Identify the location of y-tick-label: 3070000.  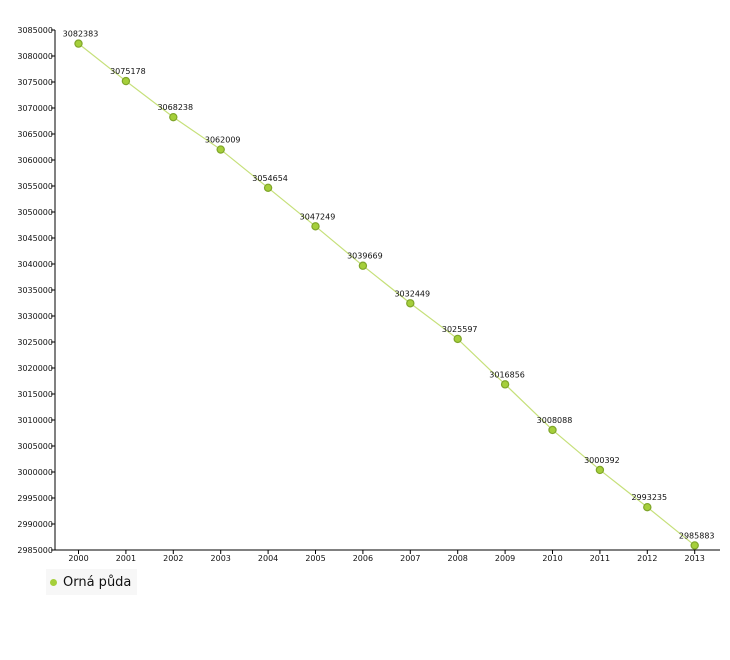
(35, 108).